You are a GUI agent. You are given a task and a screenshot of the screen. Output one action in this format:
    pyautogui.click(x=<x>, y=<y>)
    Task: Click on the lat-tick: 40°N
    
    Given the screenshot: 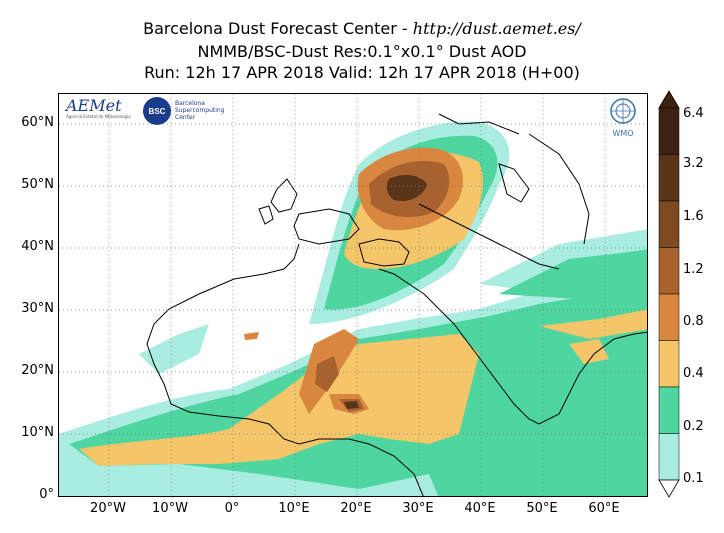 What is the action you would take?
    pyautogui.click(x=37, y=246)
    